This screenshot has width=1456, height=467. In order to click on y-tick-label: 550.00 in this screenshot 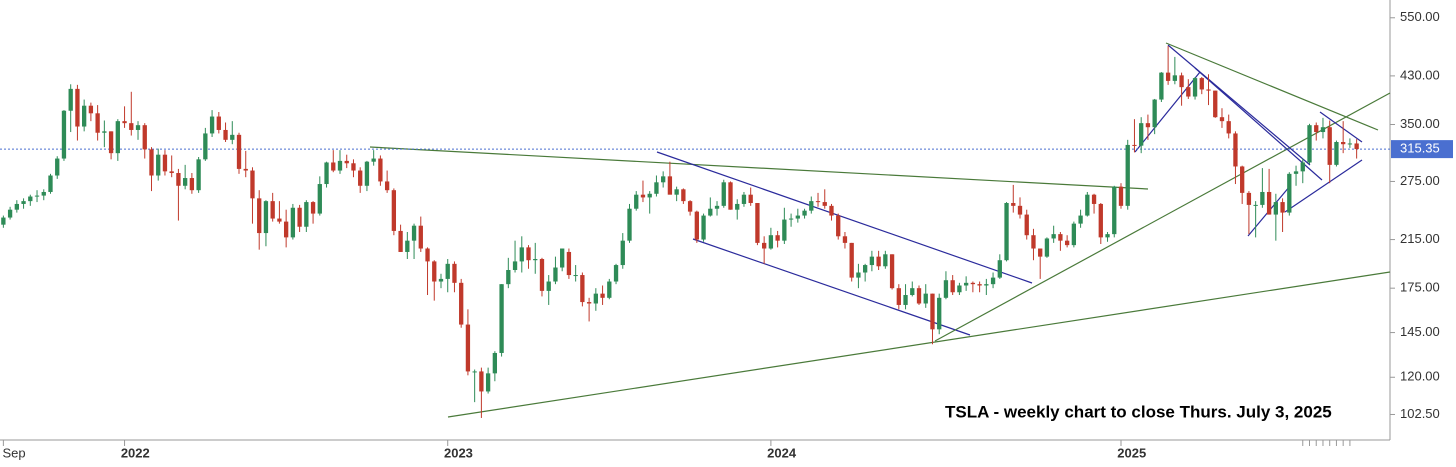, I will do `click(1420, 16)`.